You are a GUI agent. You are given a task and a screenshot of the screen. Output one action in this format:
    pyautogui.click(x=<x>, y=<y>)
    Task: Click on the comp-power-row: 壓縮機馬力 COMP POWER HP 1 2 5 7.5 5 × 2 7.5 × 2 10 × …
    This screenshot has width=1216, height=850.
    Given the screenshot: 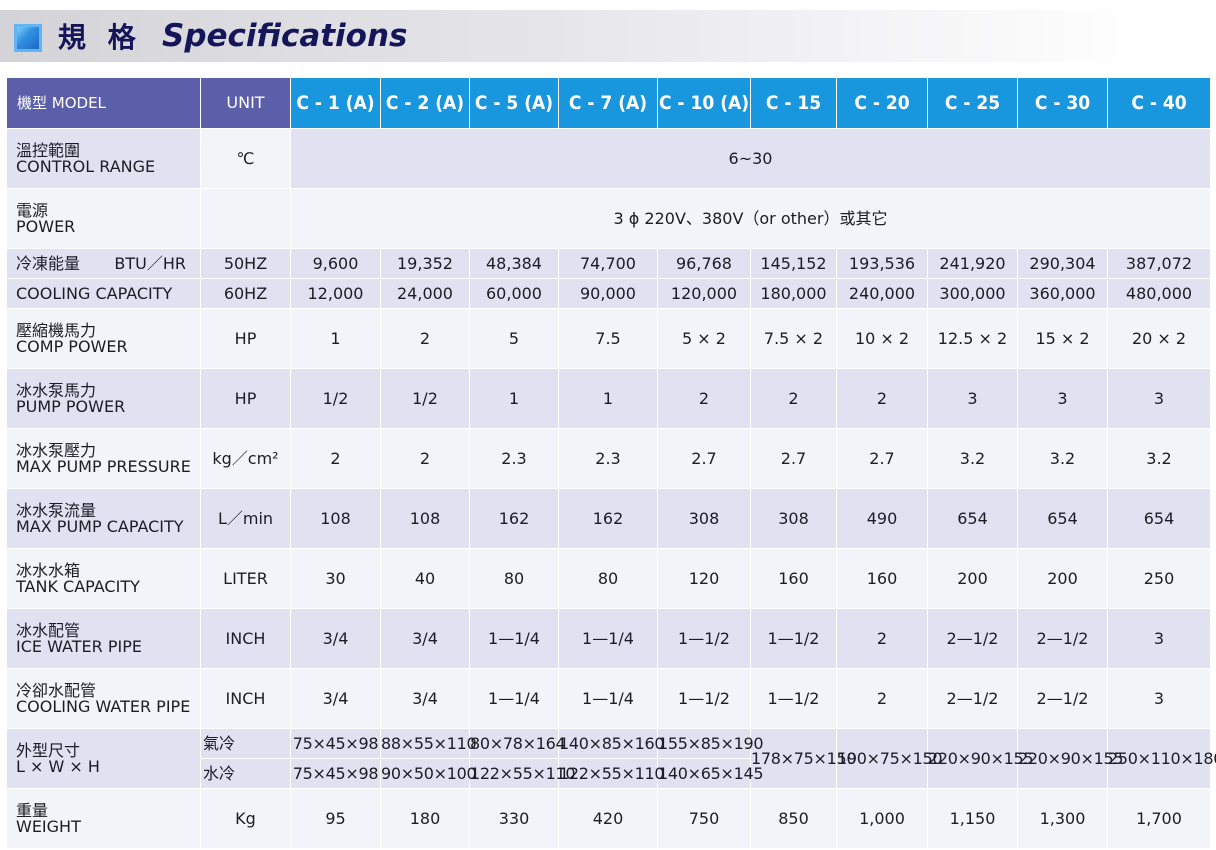 What is the action you would take?
    pyautogui.click(x=608, y=338)
    